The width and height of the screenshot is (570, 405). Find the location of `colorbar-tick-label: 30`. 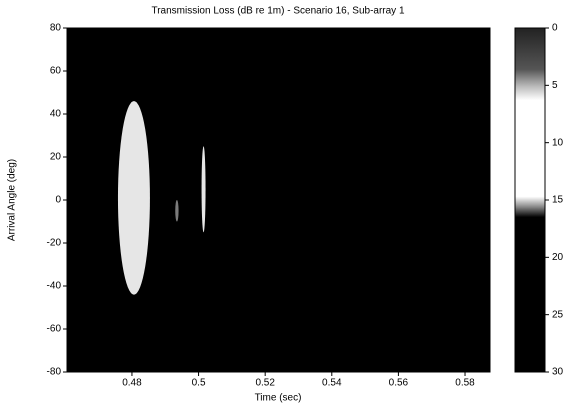

colorbar-tick-label: 30 is located at coordinates (558, 372).